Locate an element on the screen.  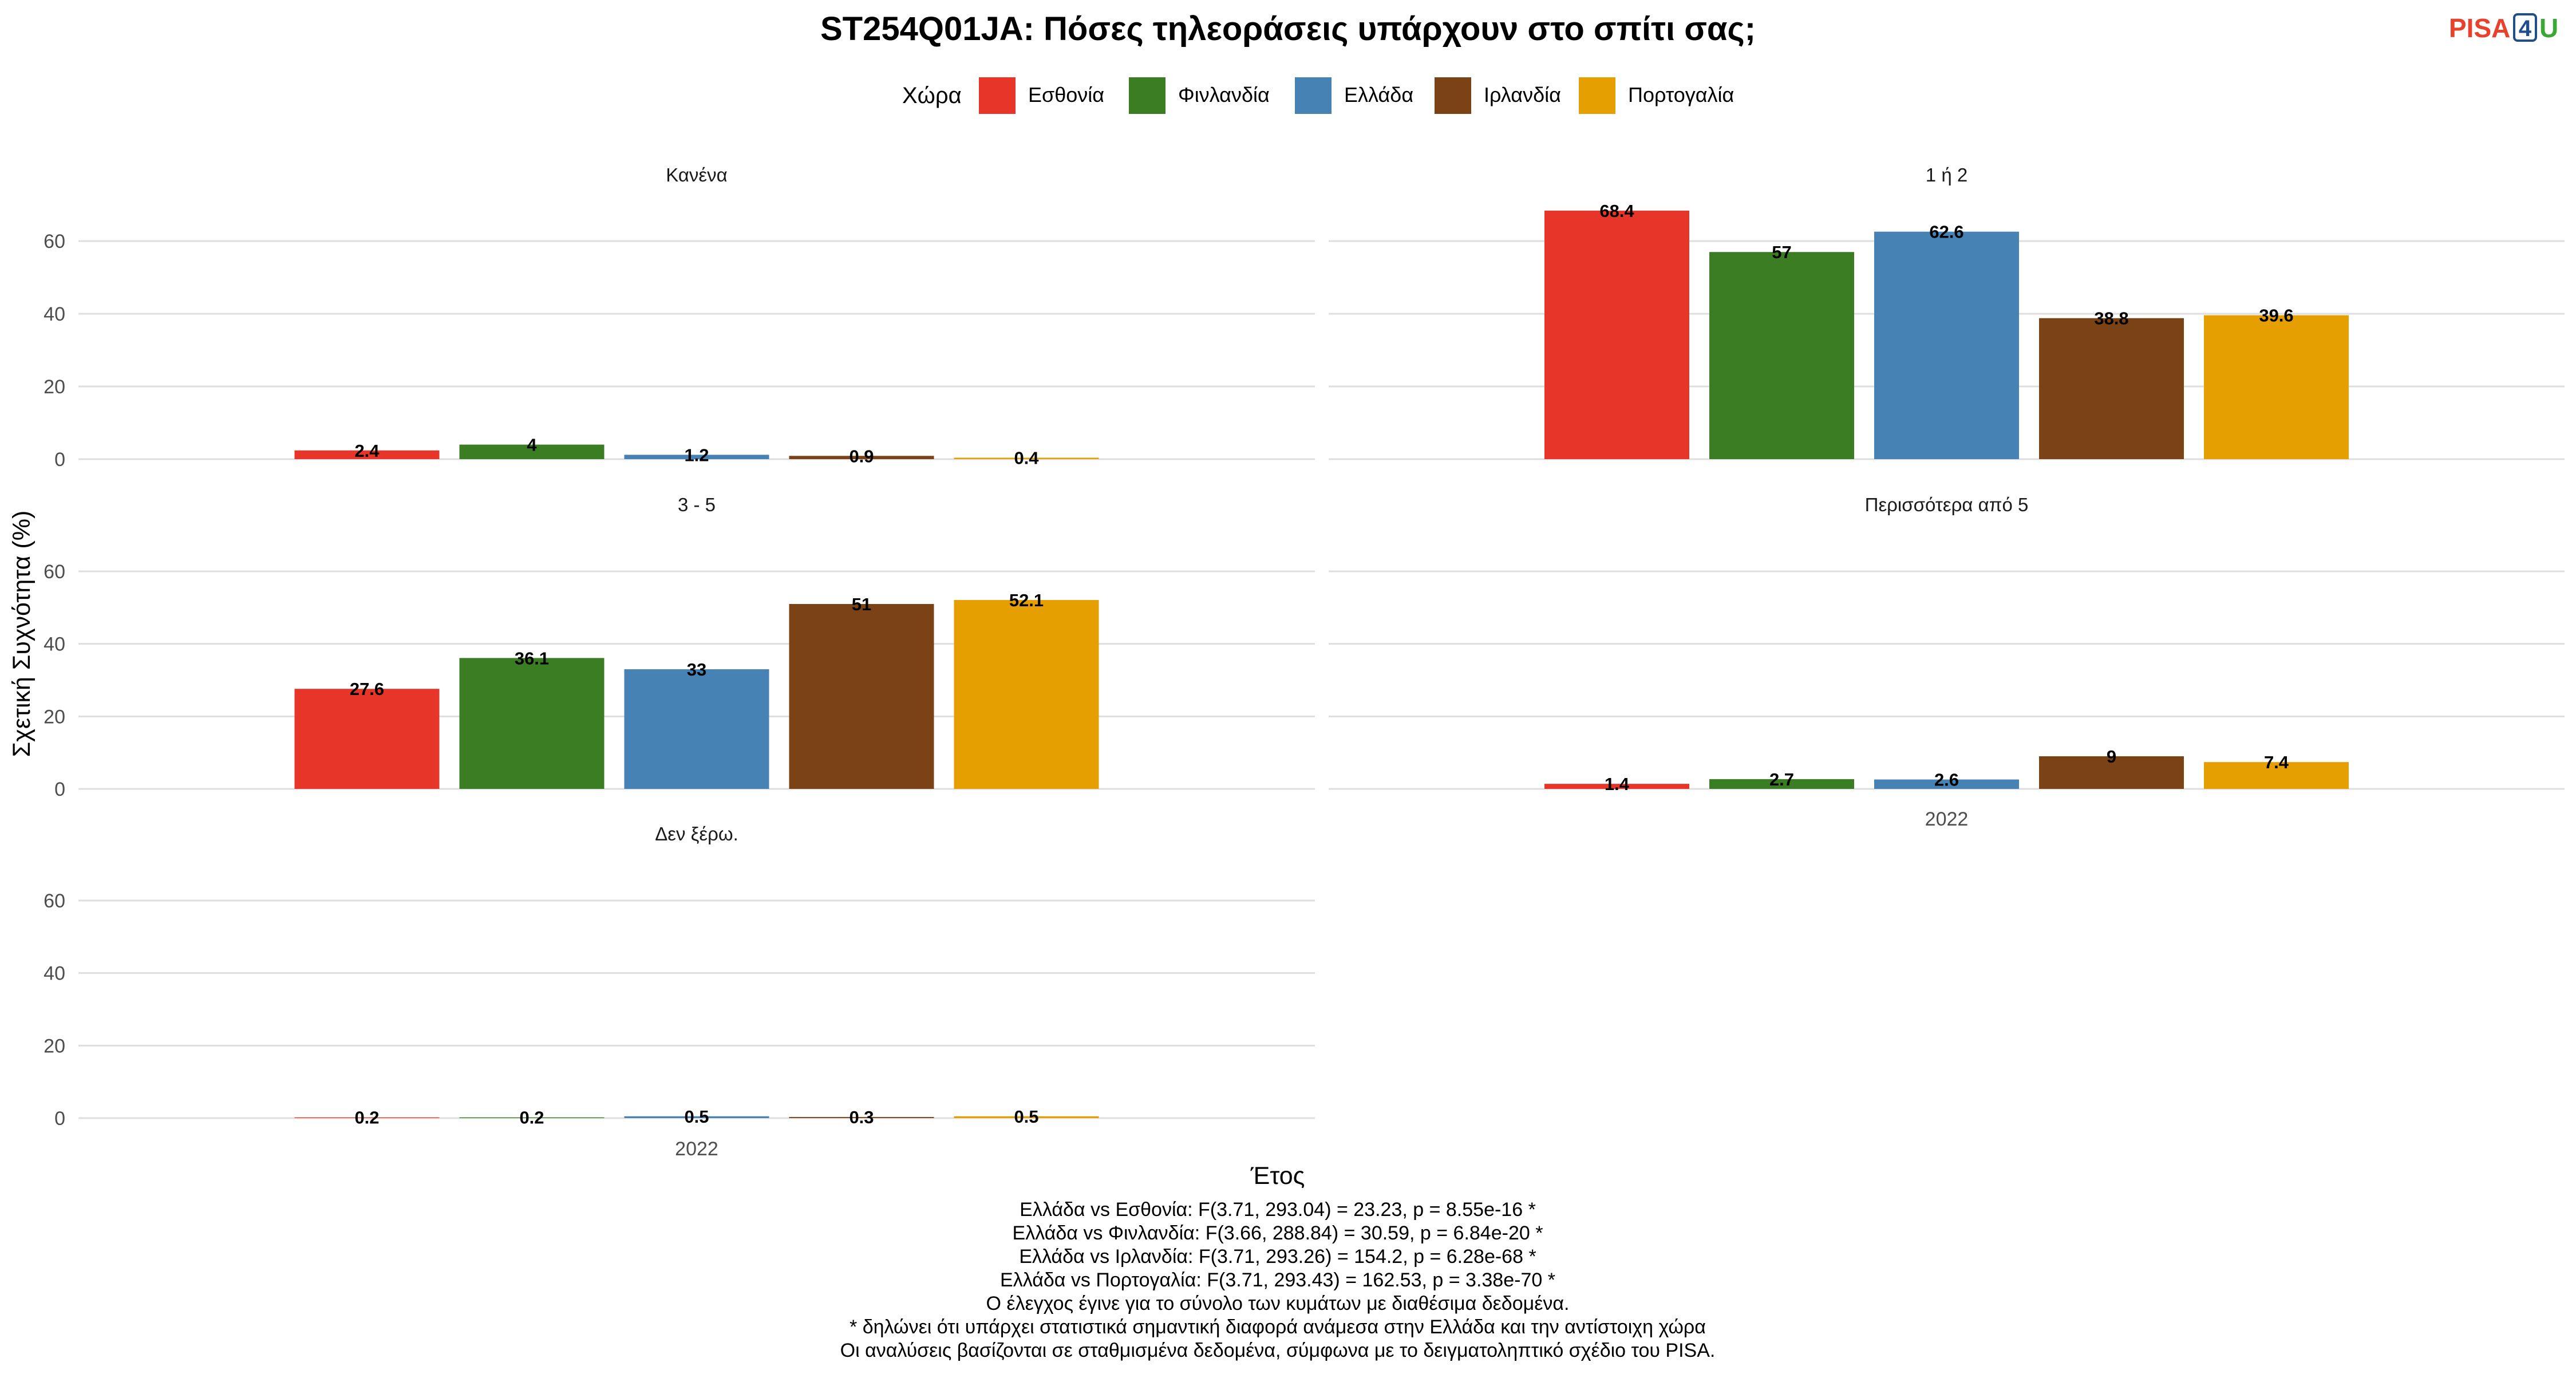
facet-panel: 0 20 40 60 Κανένα 2.4 4 1.2 0.9 0.4 is located at coordinates (679, 317).